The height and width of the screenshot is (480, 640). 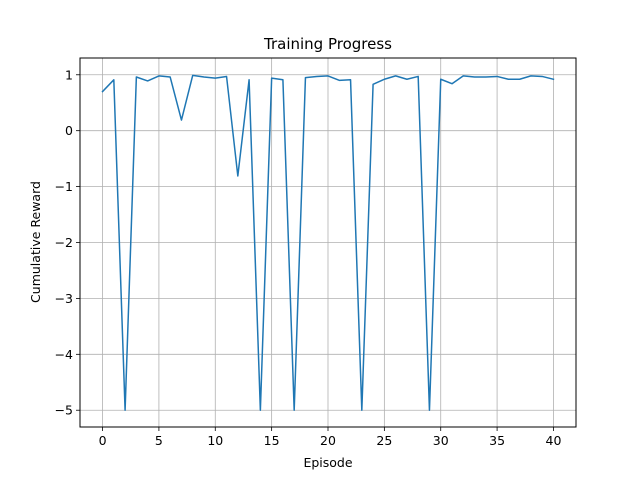 What do you see at coordinates (69, 130) in the screenshot?
I see `y-tick-label: 0` at bounding box center [69, 130].